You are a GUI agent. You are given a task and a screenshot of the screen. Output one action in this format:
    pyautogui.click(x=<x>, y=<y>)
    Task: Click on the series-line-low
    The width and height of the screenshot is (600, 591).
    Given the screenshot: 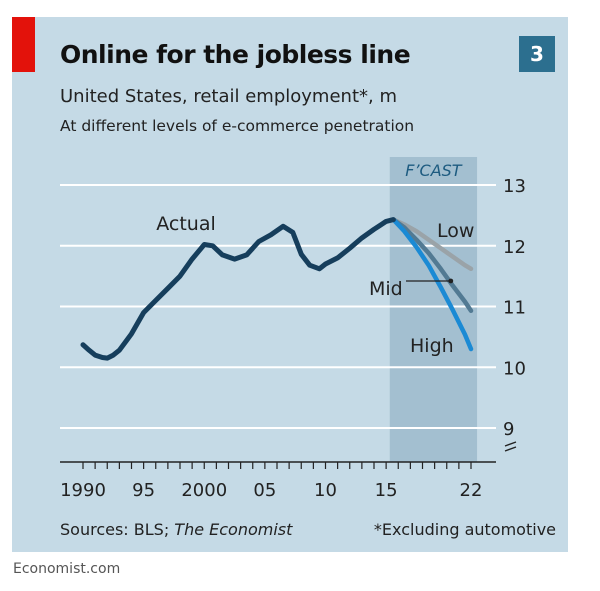 What is the action you would take?
    pyautogui.click(x=432, y=244)
    